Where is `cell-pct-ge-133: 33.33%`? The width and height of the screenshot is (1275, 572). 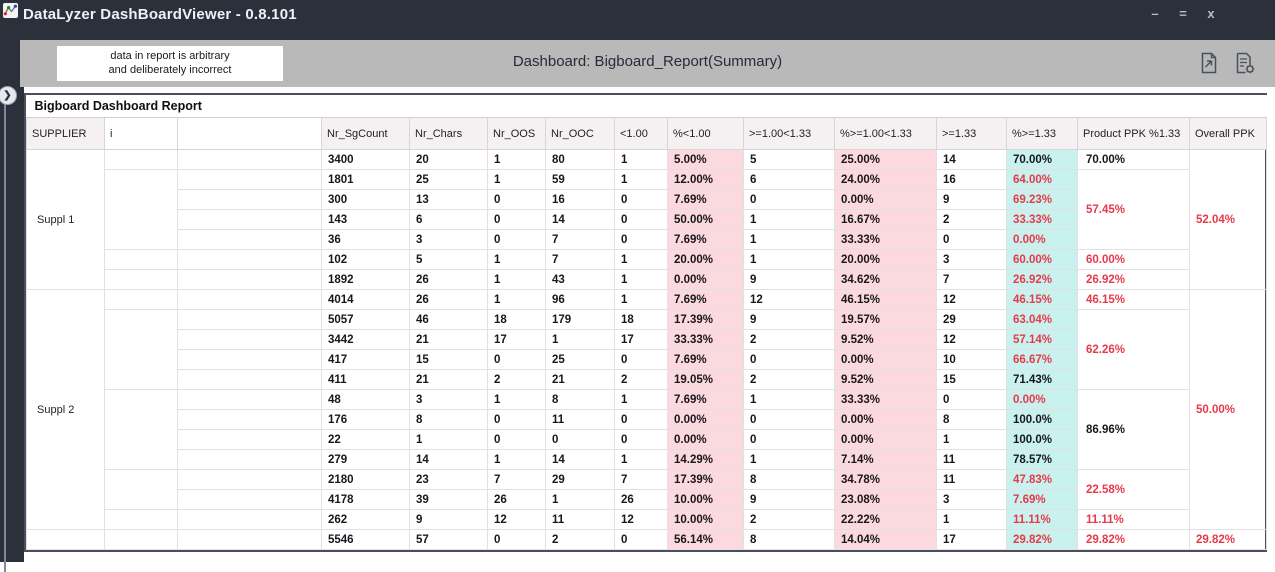 cell-pct-ge-133: 33.33% is located at coordinates (1042, 219).